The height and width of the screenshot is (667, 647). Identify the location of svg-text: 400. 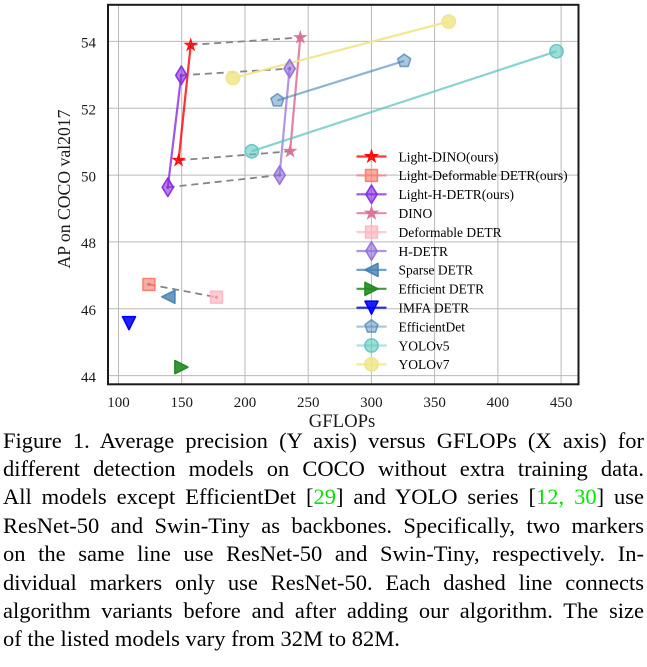
(498, 403).